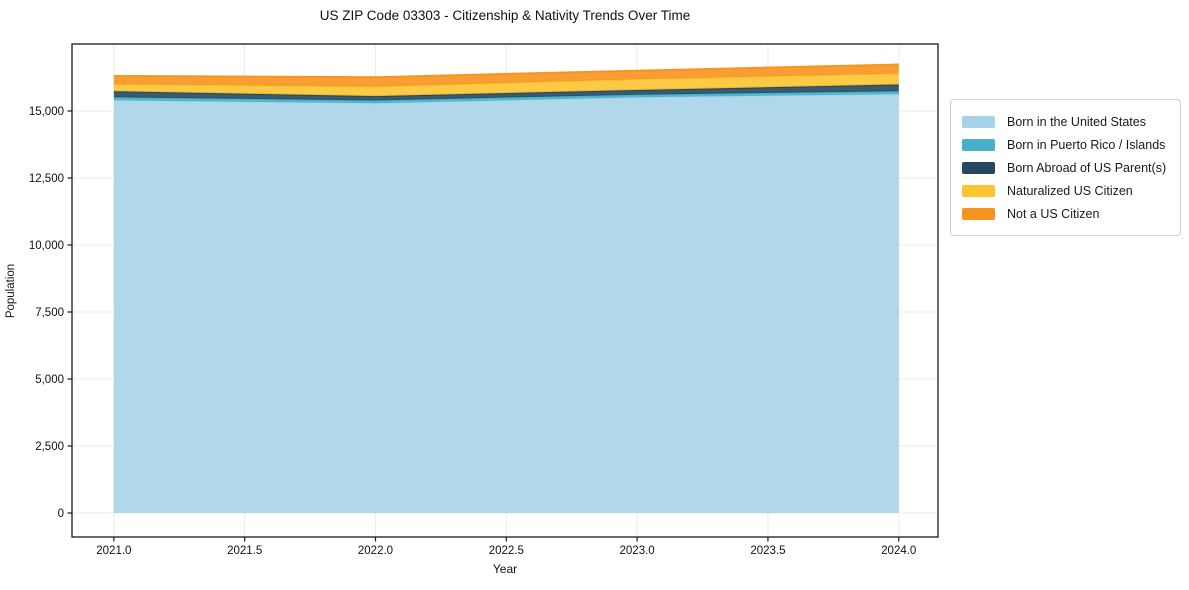  I want to click on legend-label: Born in the United States, so click(1076, 121).